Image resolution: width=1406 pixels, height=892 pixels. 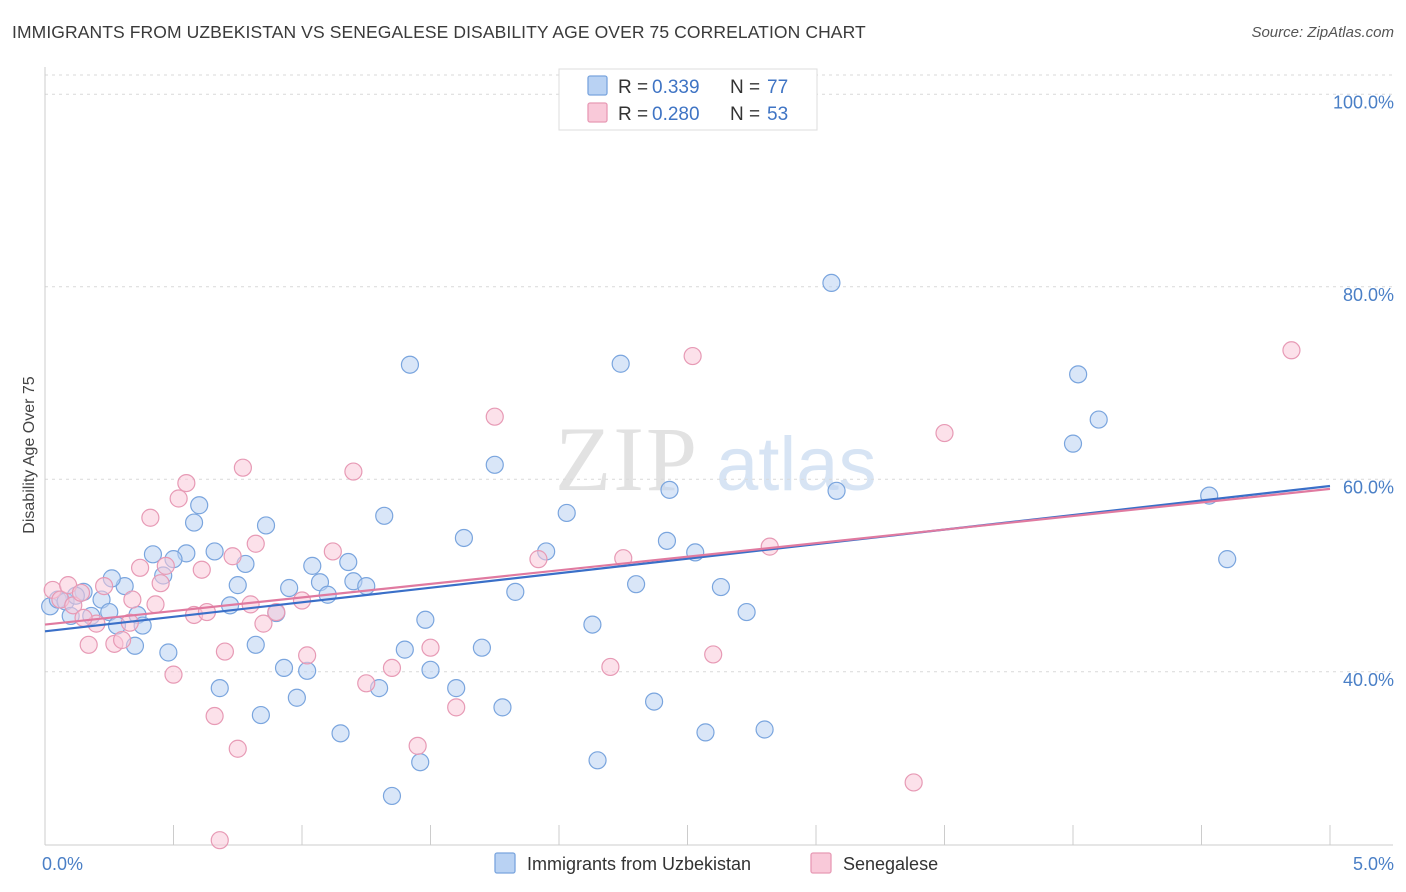 What do you see at coordinates (745, 114) in the screenshot?
I see `legend-n-label-2: N =` at bounding box center [745, 114].